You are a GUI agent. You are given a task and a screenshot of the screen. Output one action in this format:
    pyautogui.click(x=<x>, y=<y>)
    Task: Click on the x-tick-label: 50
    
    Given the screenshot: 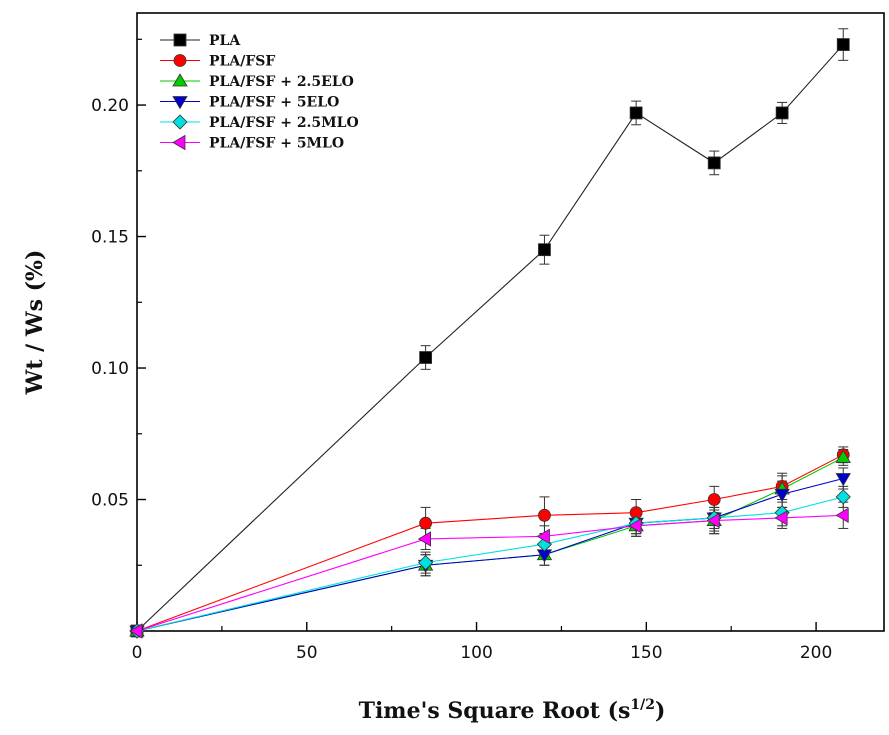 What is the action you would take?
    pyautogui.click(x=307, y=653)
    